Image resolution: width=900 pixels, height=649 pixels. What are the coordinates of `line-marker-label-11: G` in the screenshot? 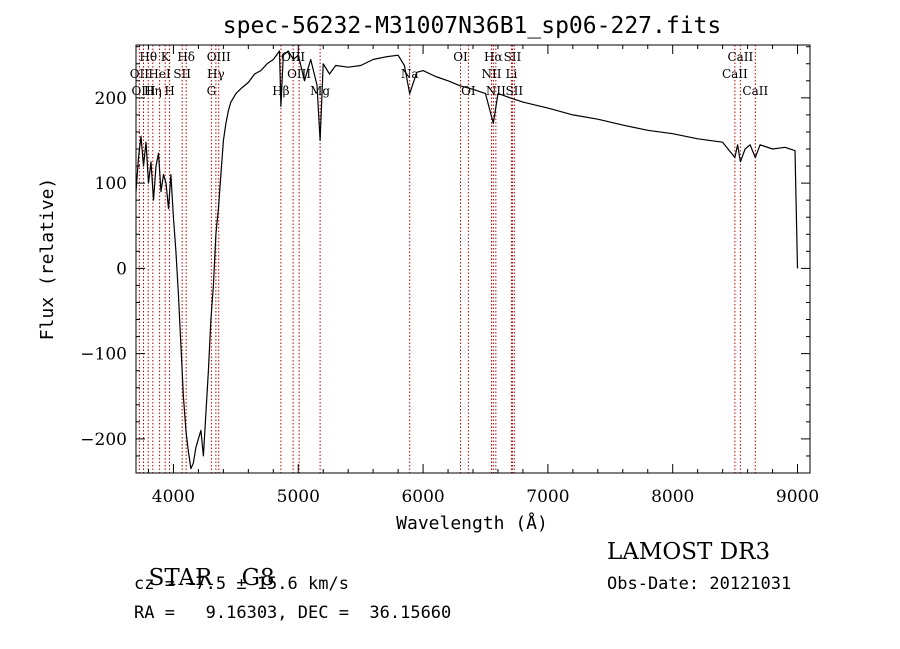 It's located at (212, 91).